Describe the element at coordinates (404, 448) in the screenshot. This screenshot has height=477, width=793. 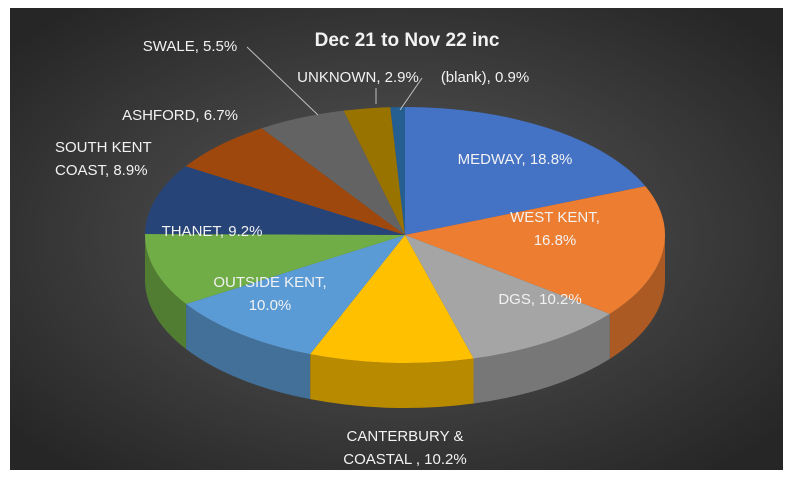
I see `data-label: CANTERBURY & COASTAL , 10.2%` at that location.